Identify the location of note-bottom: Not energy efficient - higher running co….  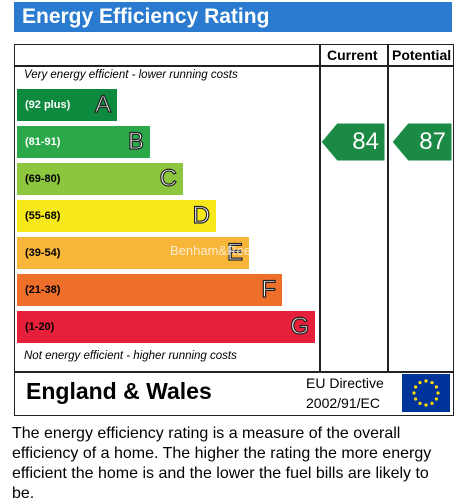
(130, 356).